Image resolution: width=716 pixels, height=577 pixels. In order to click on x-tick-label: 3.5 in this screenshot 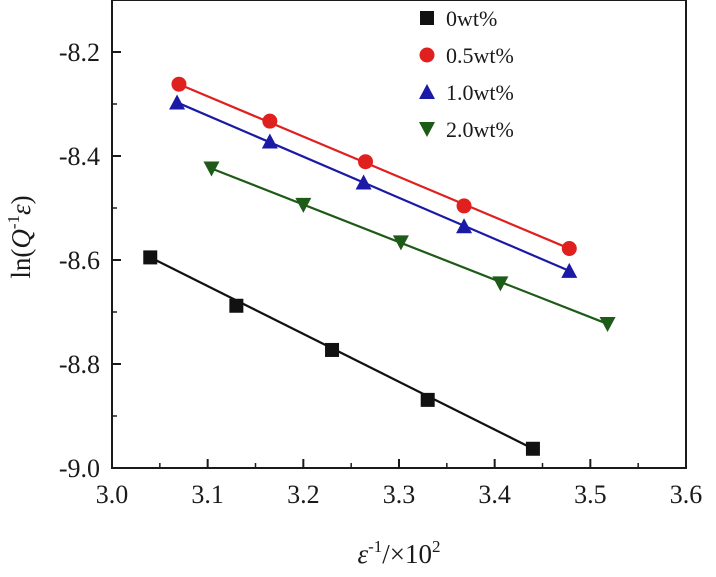, I will do `click(590, 494)`.